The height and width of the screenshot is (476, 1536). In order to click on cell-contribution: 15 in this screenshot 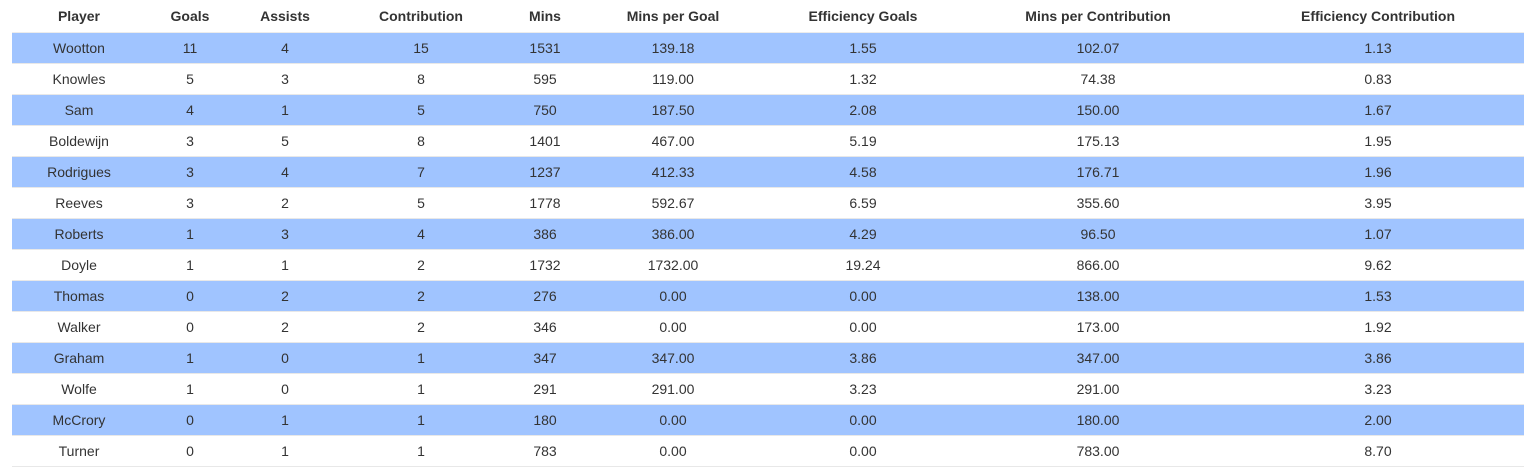, I will do `click(421, 48)`.